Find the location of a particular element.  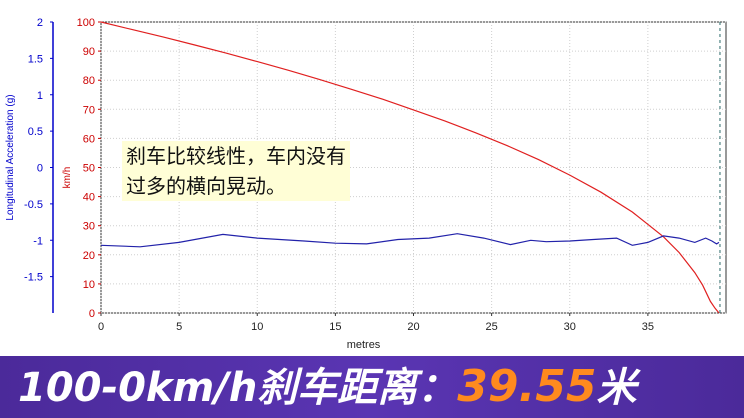

braking-distance-value: 39.55 is located at coordinates (527, 386).